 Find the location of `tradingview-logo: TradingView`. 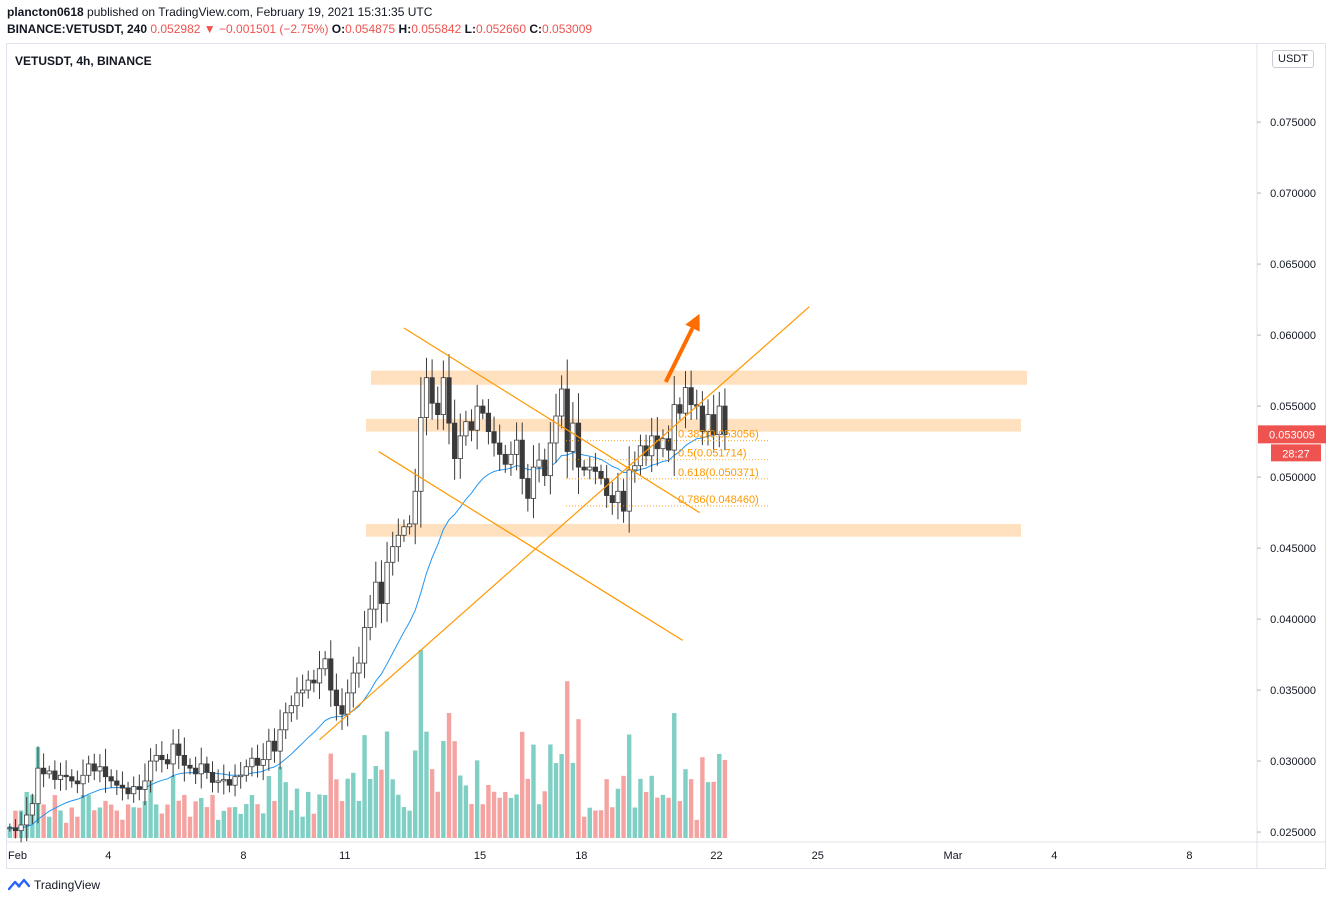

tradingview-logo: TradingView is located at coordinates (54, 885).